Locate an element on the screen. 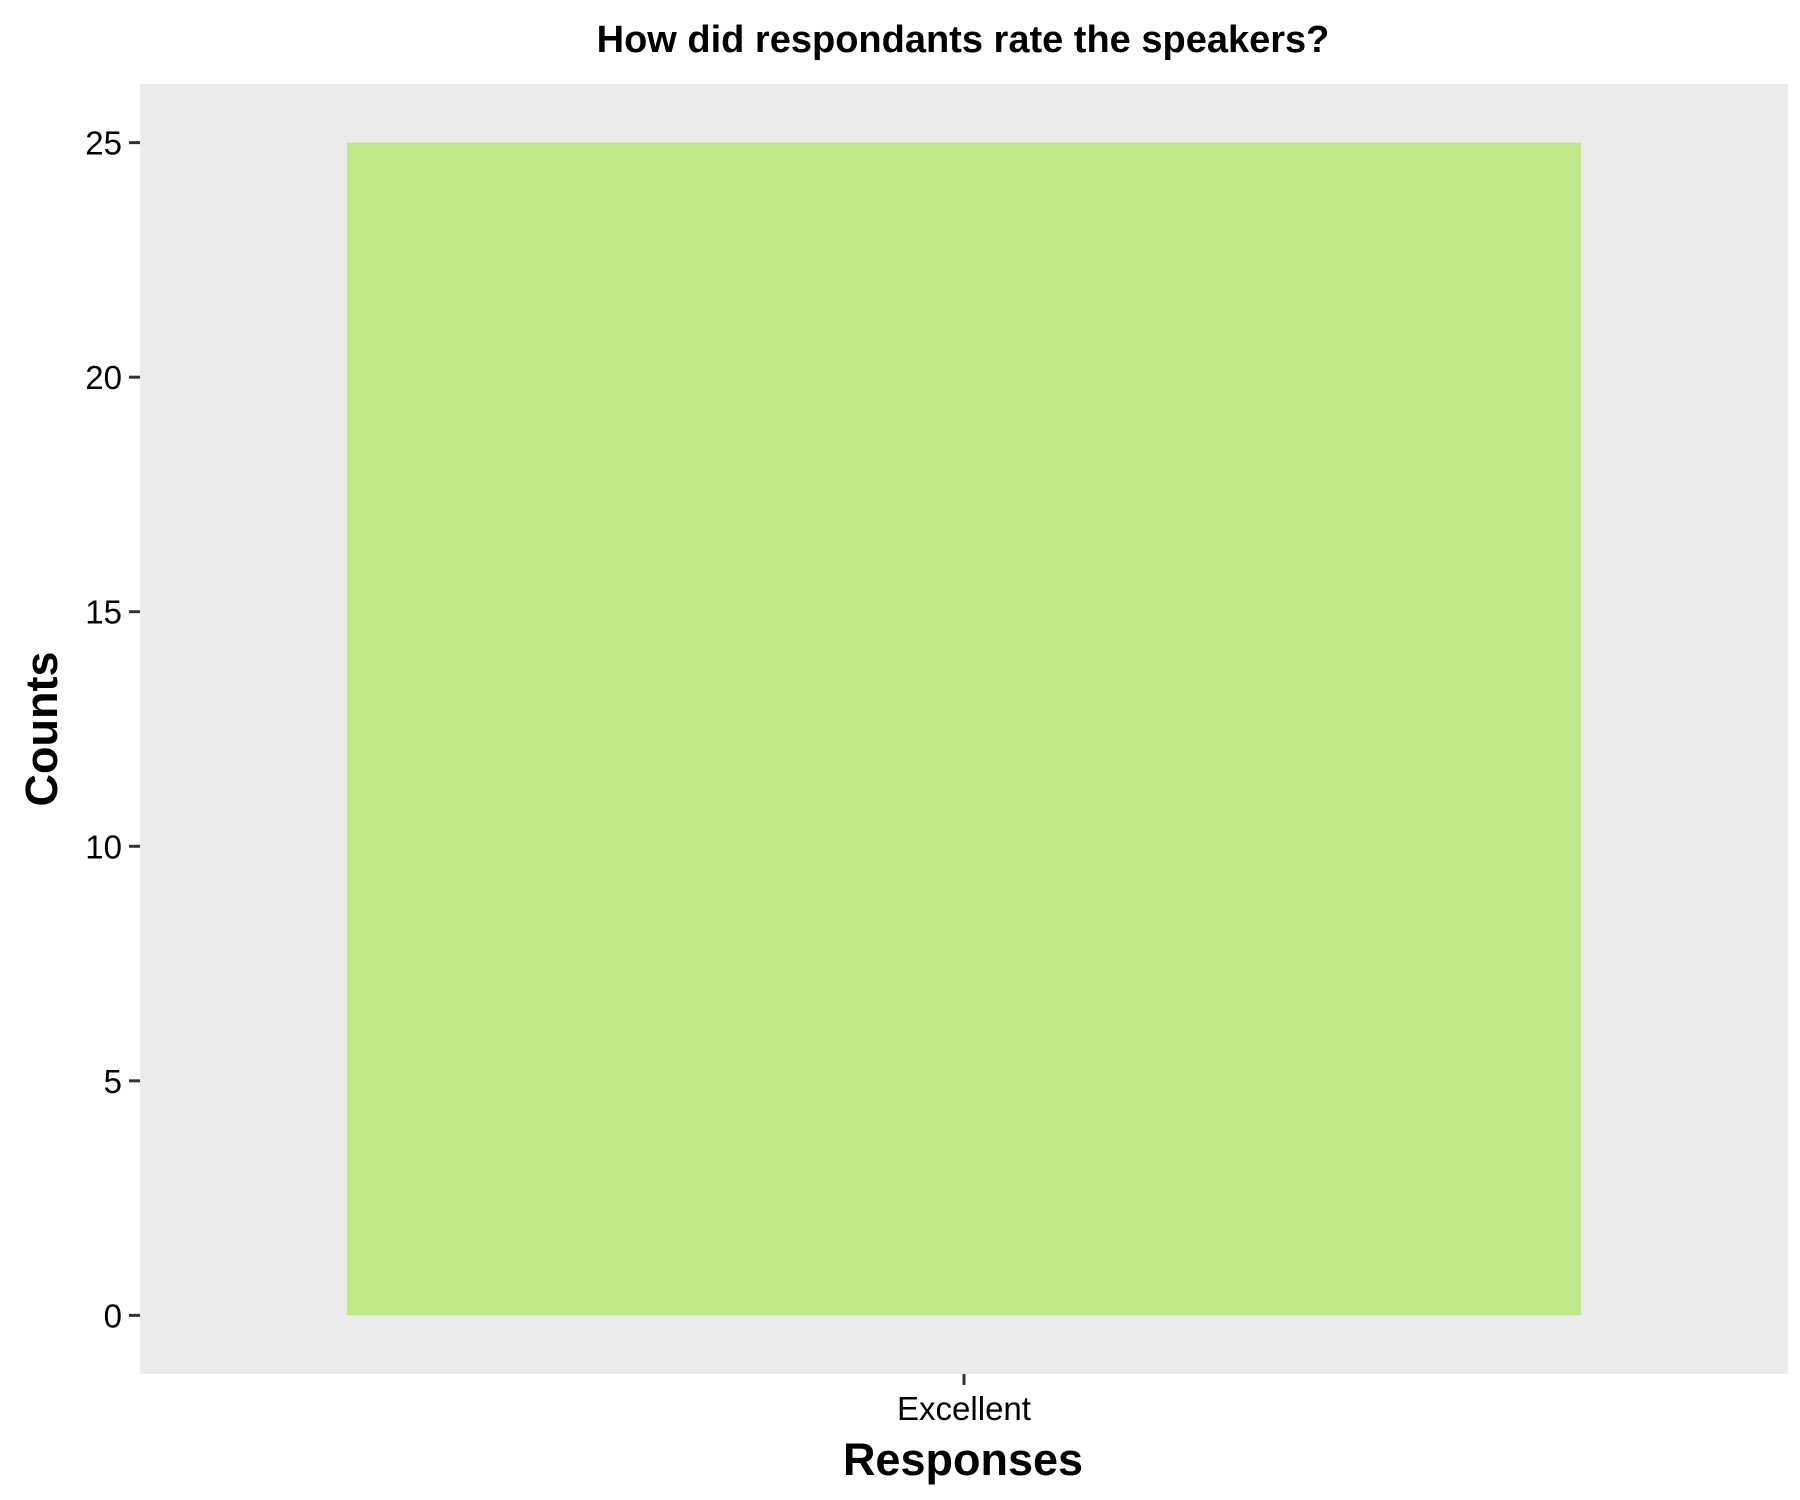 The width and height of the screenshot is (1800, 1500). y-tick-label: 5 is located at coordinates (113, 1081).